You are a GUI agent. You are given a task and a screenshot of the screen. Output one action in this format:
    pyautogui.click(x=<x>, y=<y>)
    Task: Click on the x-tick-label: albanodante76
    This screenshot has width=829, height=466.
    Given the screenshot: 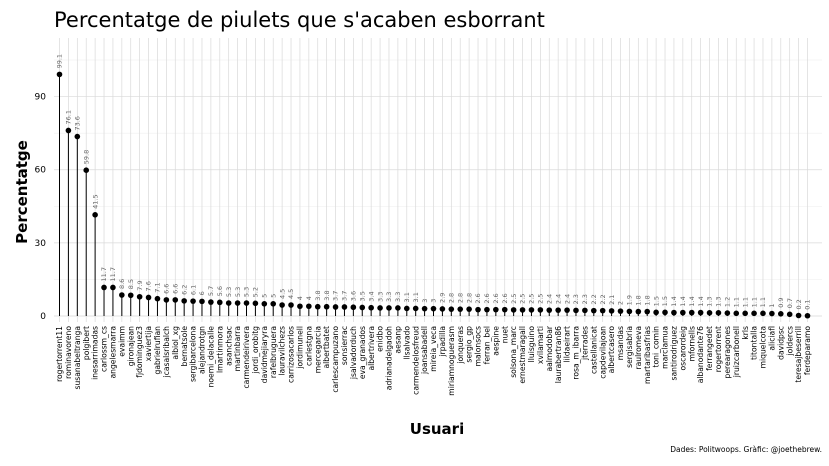 What is the action you would take?
    pyautogui.click(x=700, y=354)
    